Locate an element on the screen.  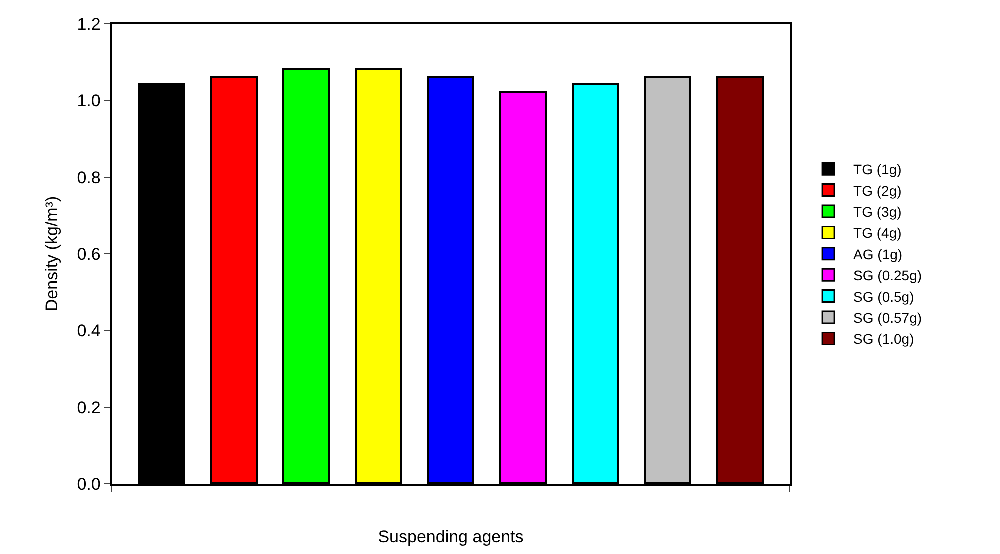
legend-label: SG (0.25g) is located at coordinates (888, 276).